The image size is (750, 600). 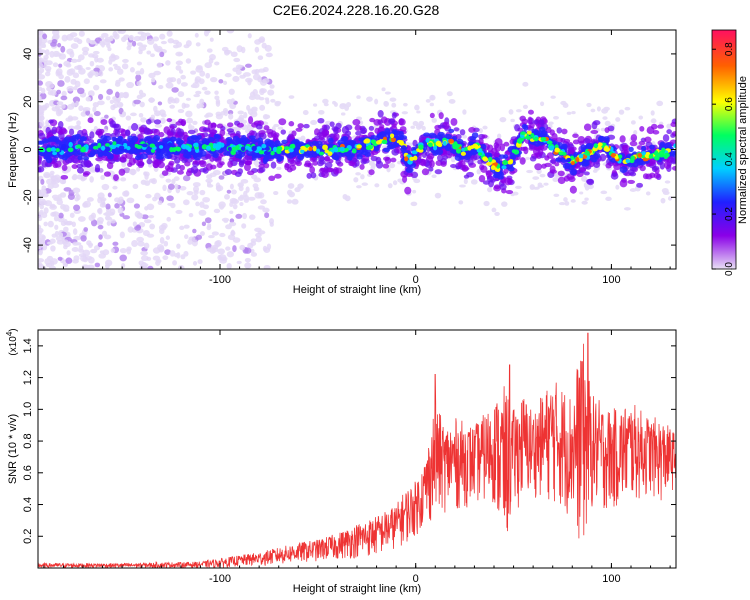 I want to click on colorbar-ticks: 0.0 0.2 0.4 0.6 0.8, so click(x=723, y=159).